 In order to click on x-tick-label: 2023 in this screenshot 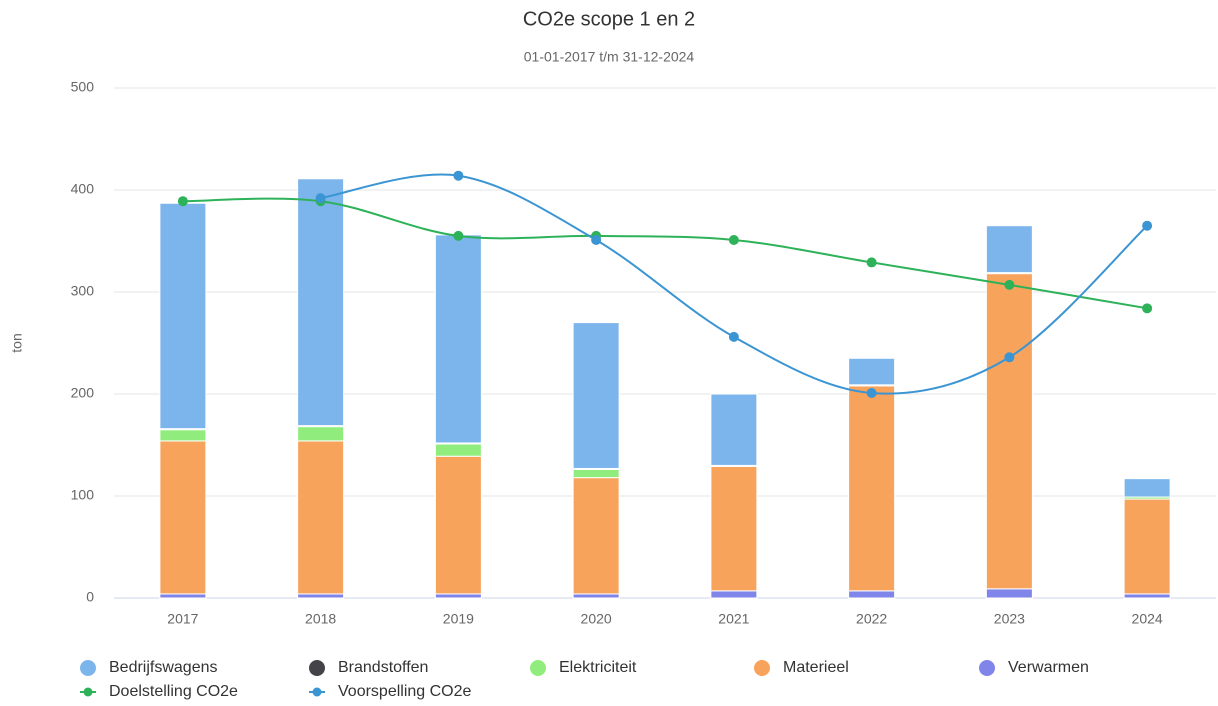, I will do `click(1009, 619)`.